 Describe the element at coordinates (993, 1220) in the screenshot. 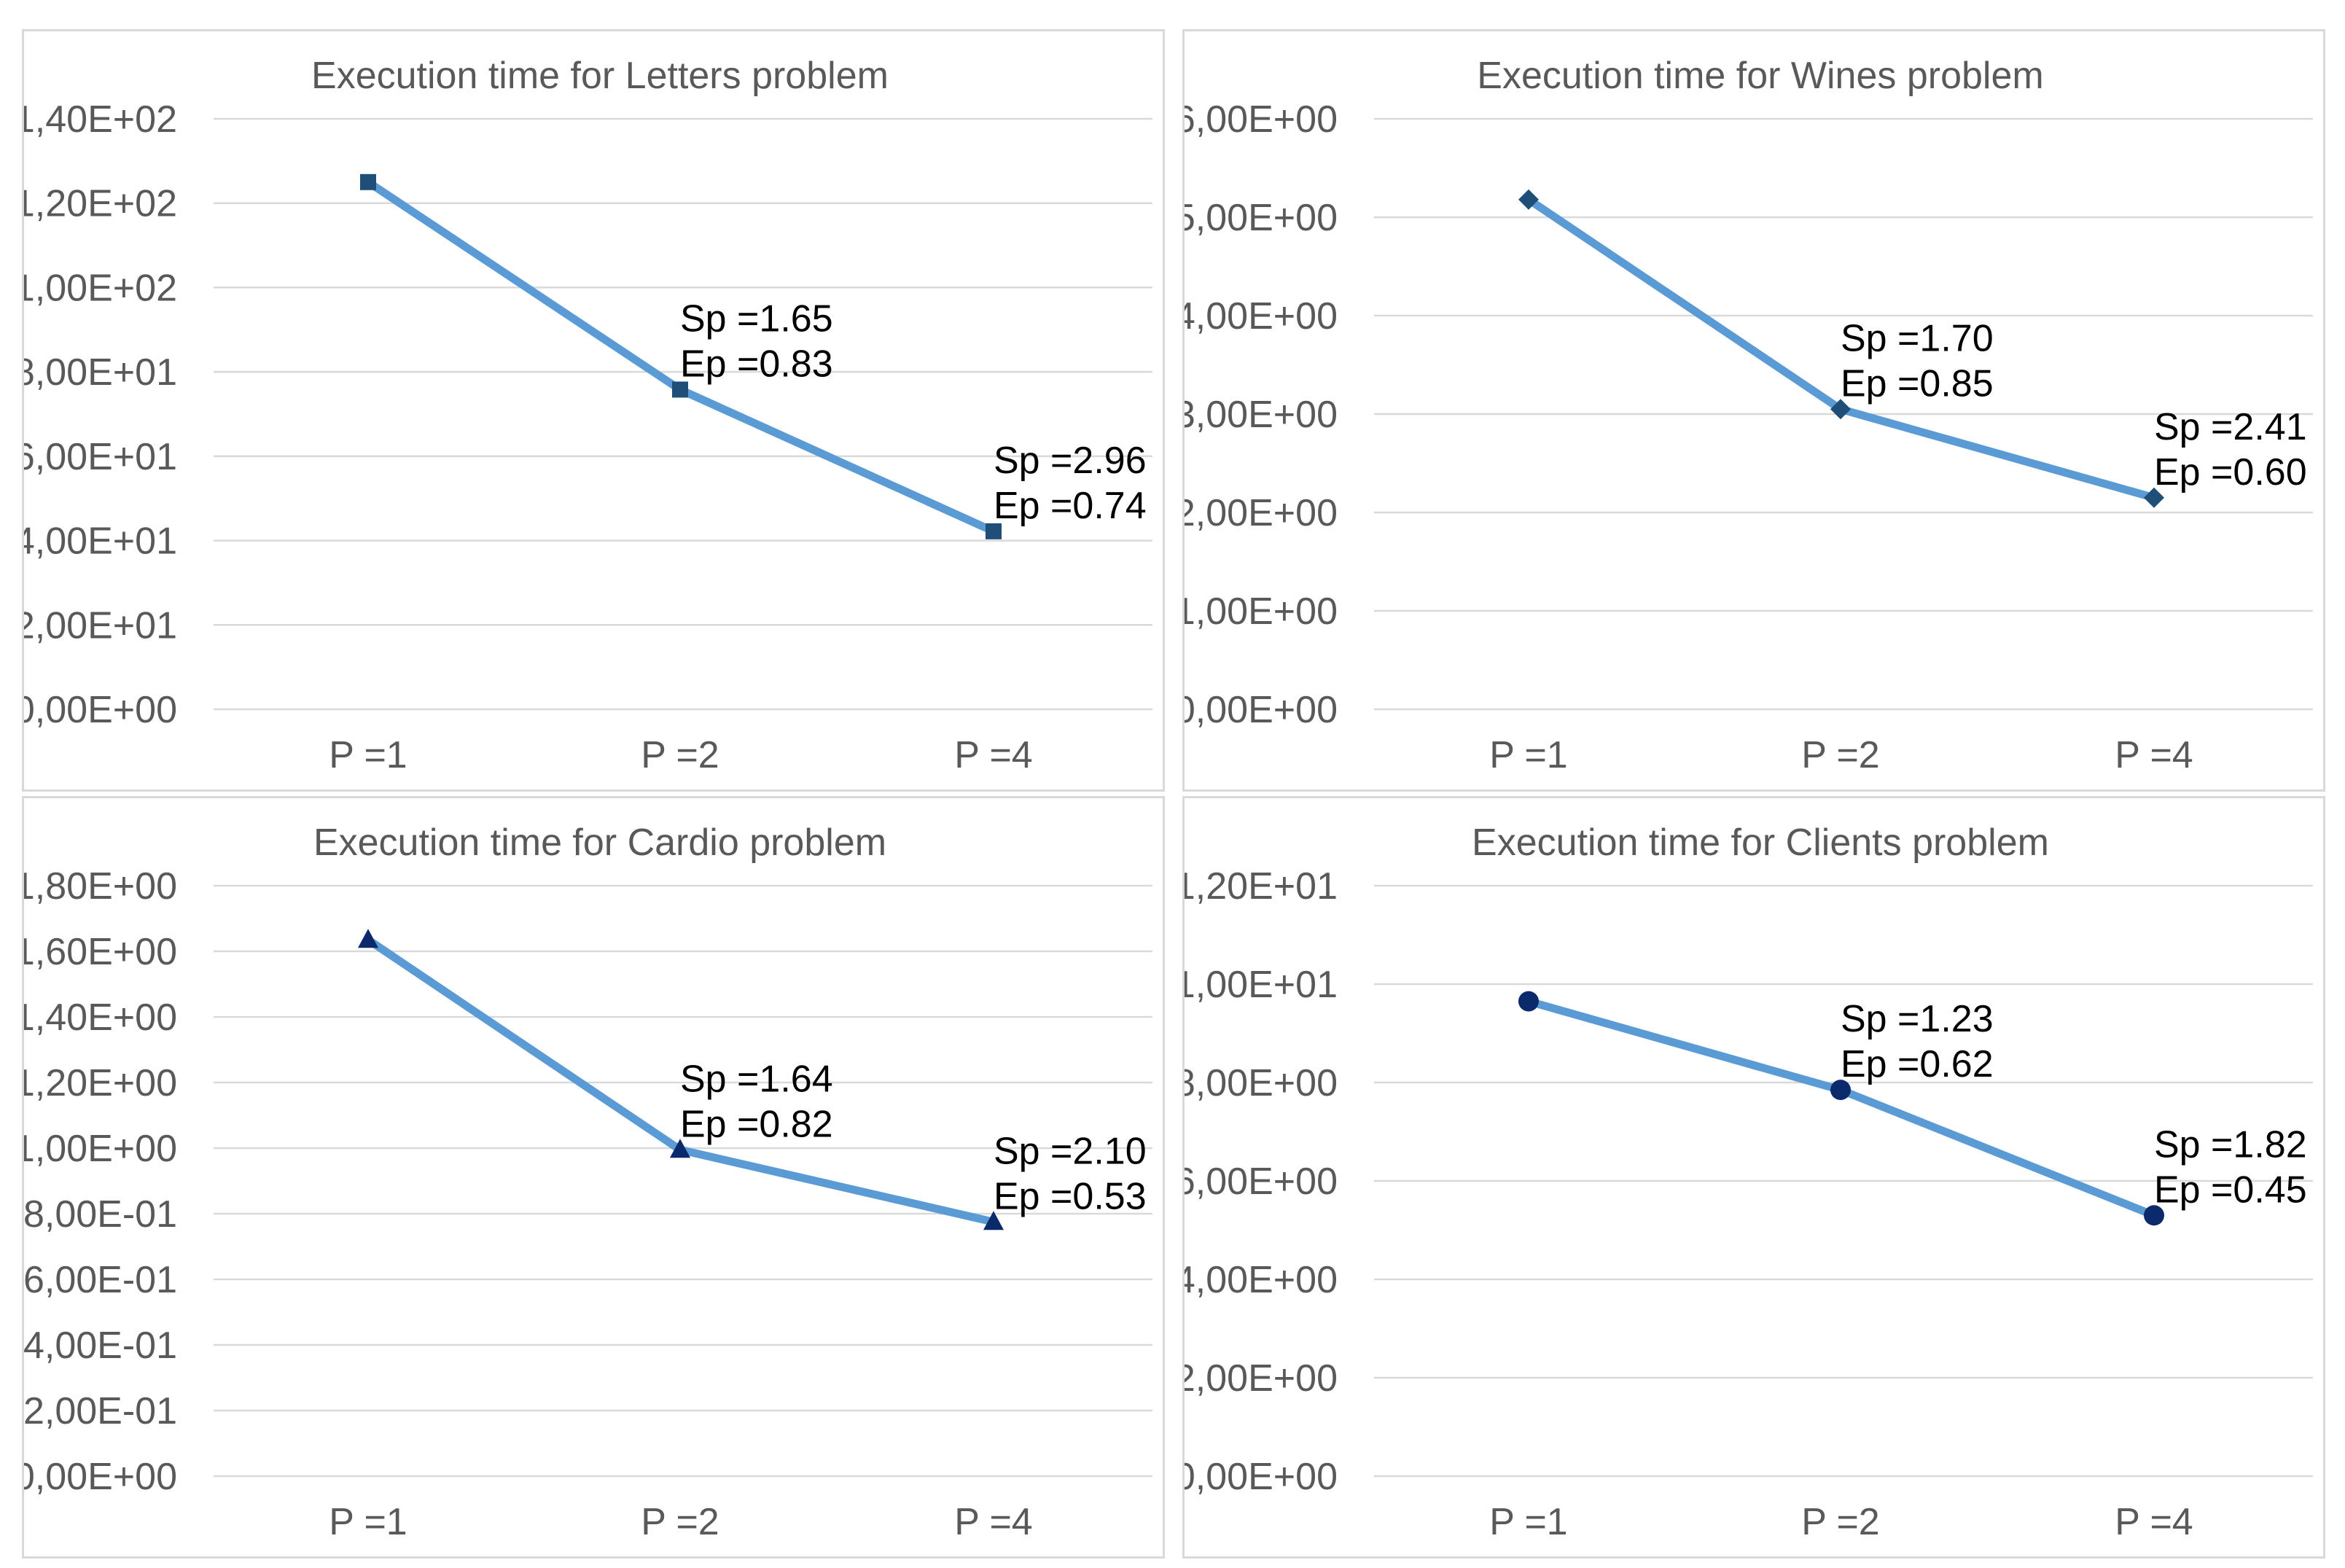

I see `cardio-marker-p4` at that location.